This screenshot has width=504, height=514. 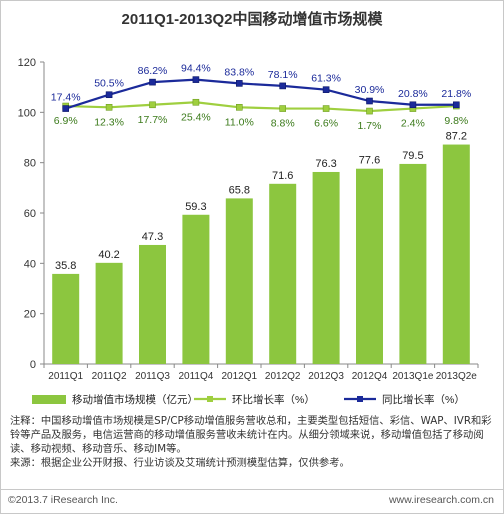 I want to click on y-tick-label: 60, so click(x=30, y=214).